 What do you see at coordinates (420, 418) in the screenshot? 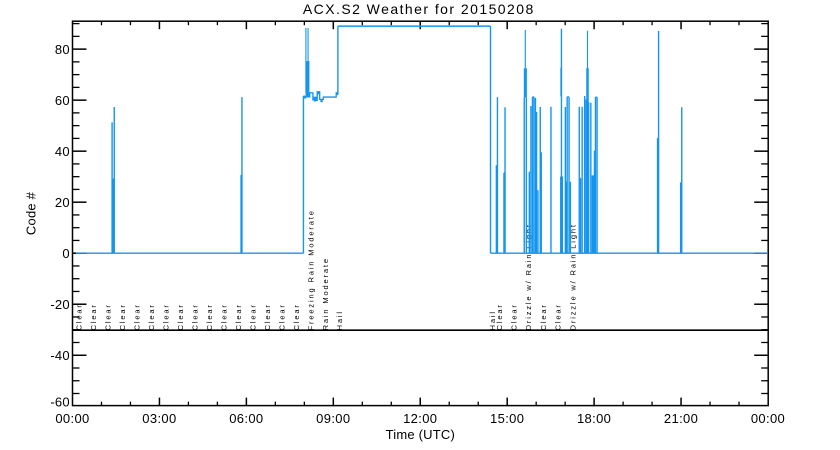
I see `svg-text: 12:00` at bounding box center [420, 418].